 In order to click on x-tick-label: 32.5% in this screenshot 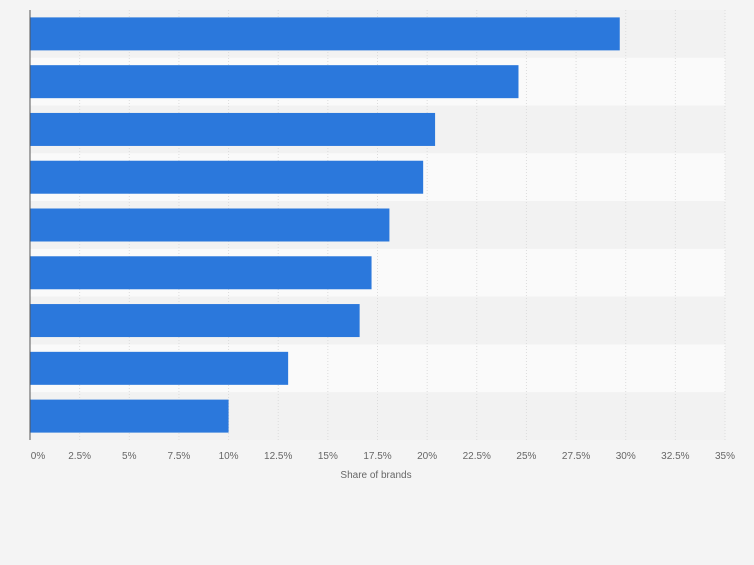, I will do `click(675, 456)`.